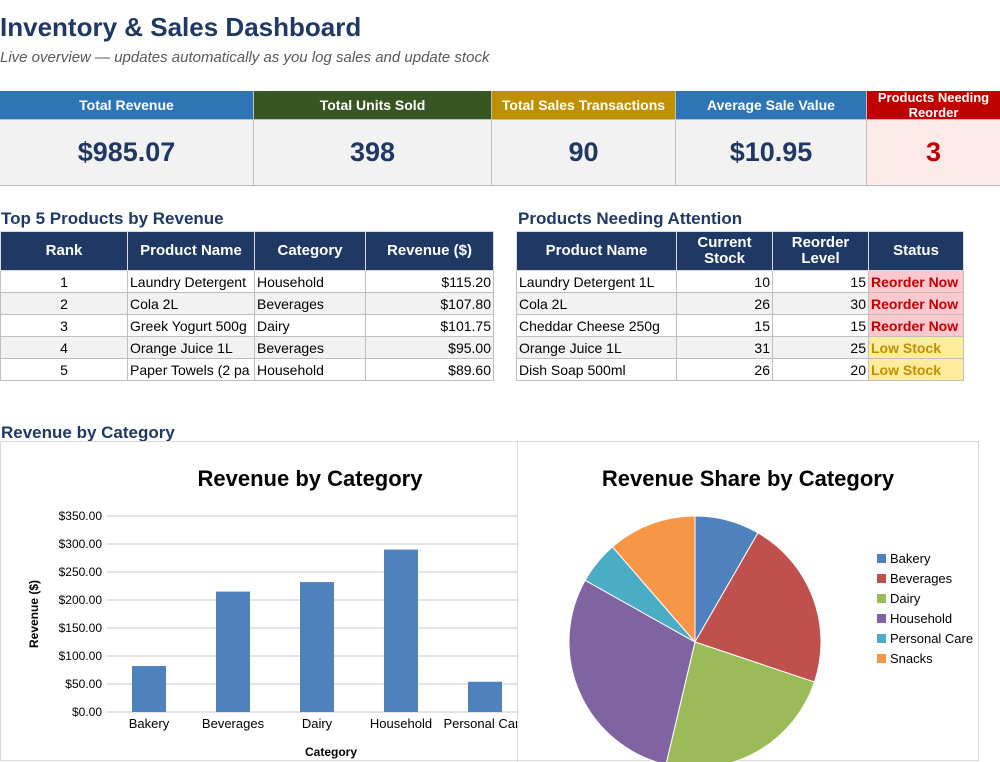  What do you see at coordinates (596, 325) in the screenshot?
I see `product-cell: Cheddar Cheese 250g` at bounding box center [596, 325].